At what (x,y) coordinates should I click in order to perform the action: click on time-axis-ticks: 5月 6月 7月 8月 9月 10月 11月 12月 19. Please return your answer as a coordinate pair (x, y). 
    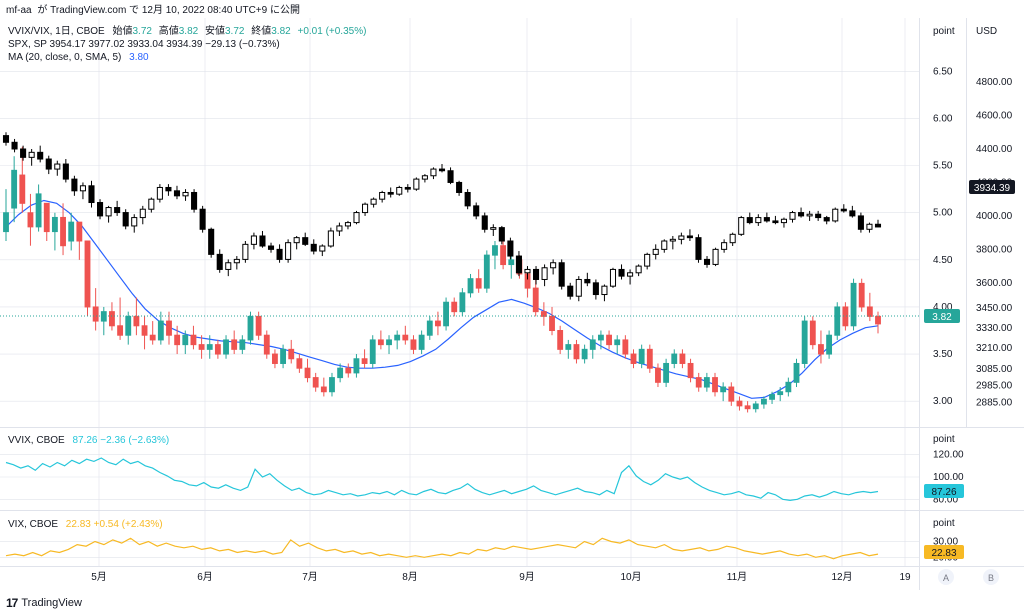
    Looking at the image, I should click on (501, 577).